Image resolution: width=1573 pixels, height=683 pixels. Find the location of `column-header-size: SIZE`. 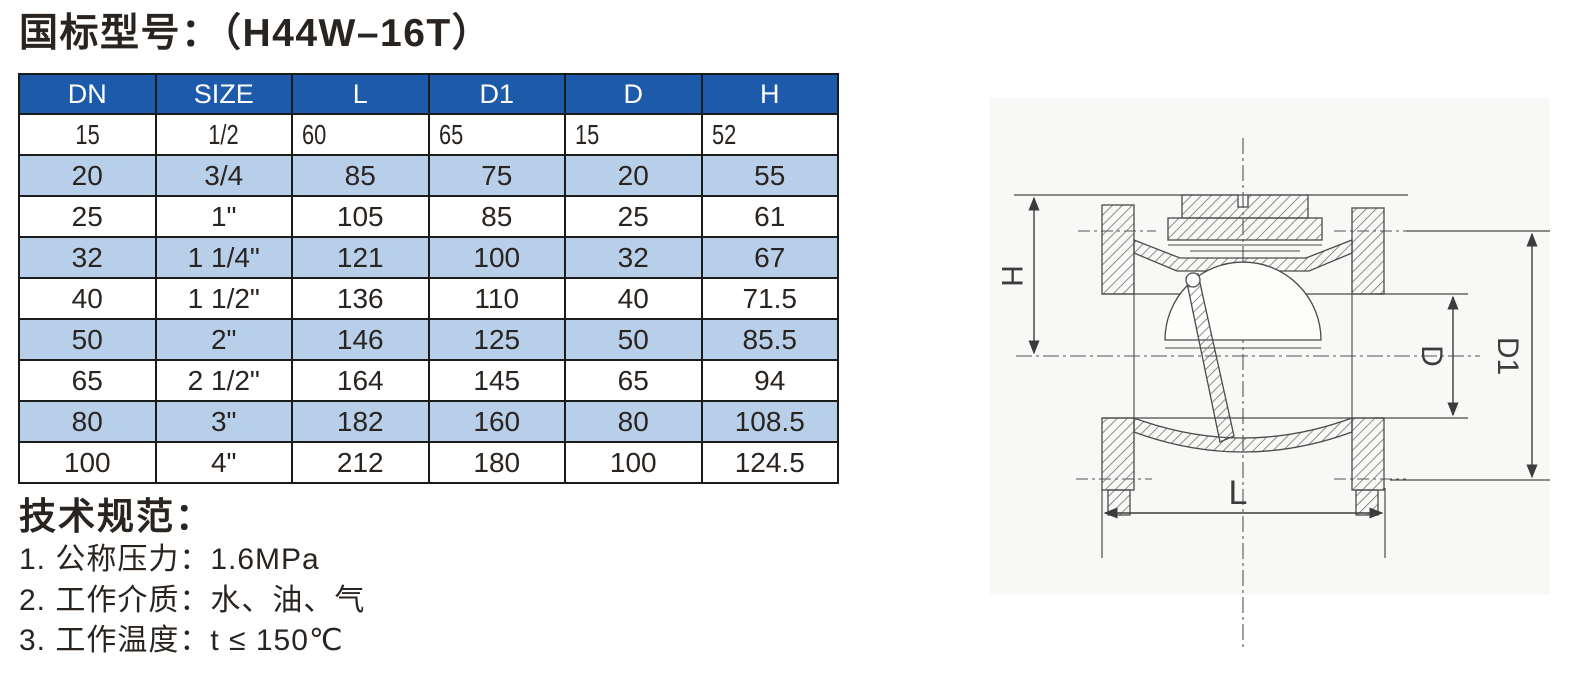

column-header-size: SIZE is located at coordinates (223, 94).